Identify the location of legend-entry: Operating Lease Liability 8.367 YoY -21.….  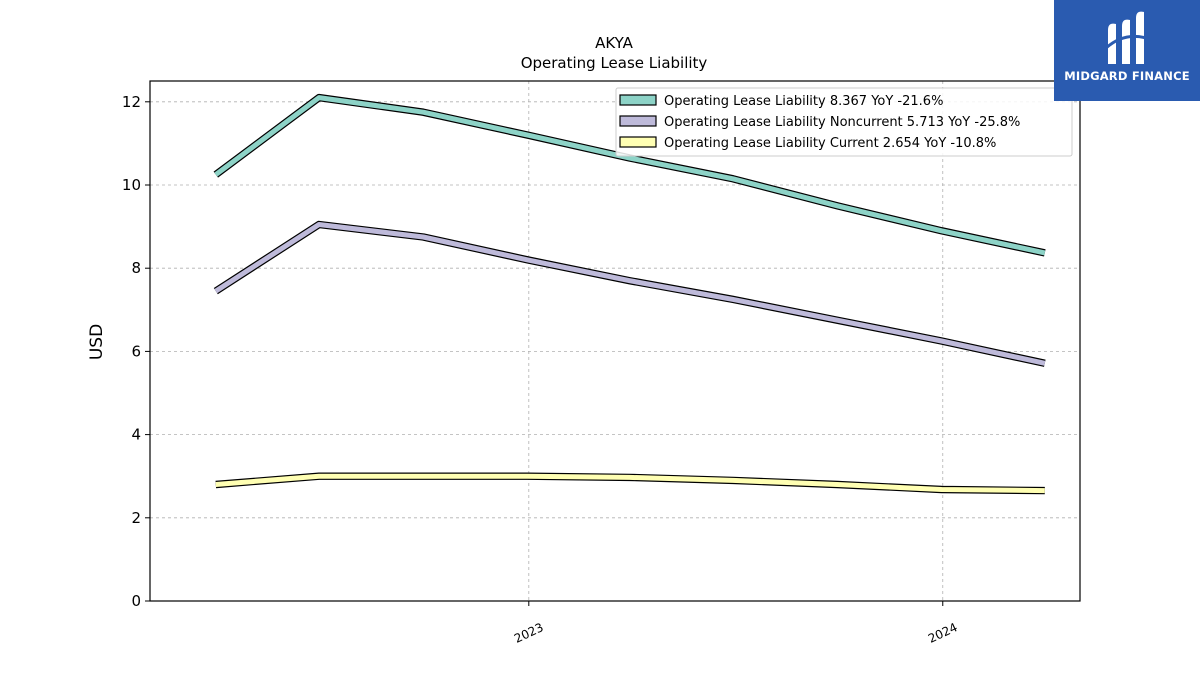
(803, 101).